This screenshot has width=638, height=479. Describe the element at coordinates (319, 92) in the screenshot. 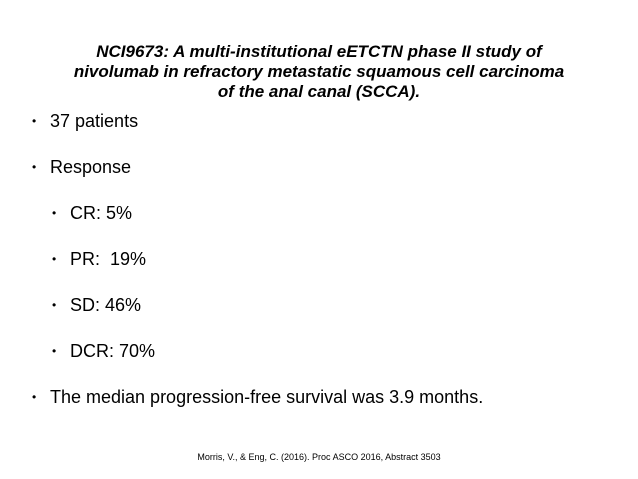

I see `title-line-3: of the anal canal (SCCA).` at that location.